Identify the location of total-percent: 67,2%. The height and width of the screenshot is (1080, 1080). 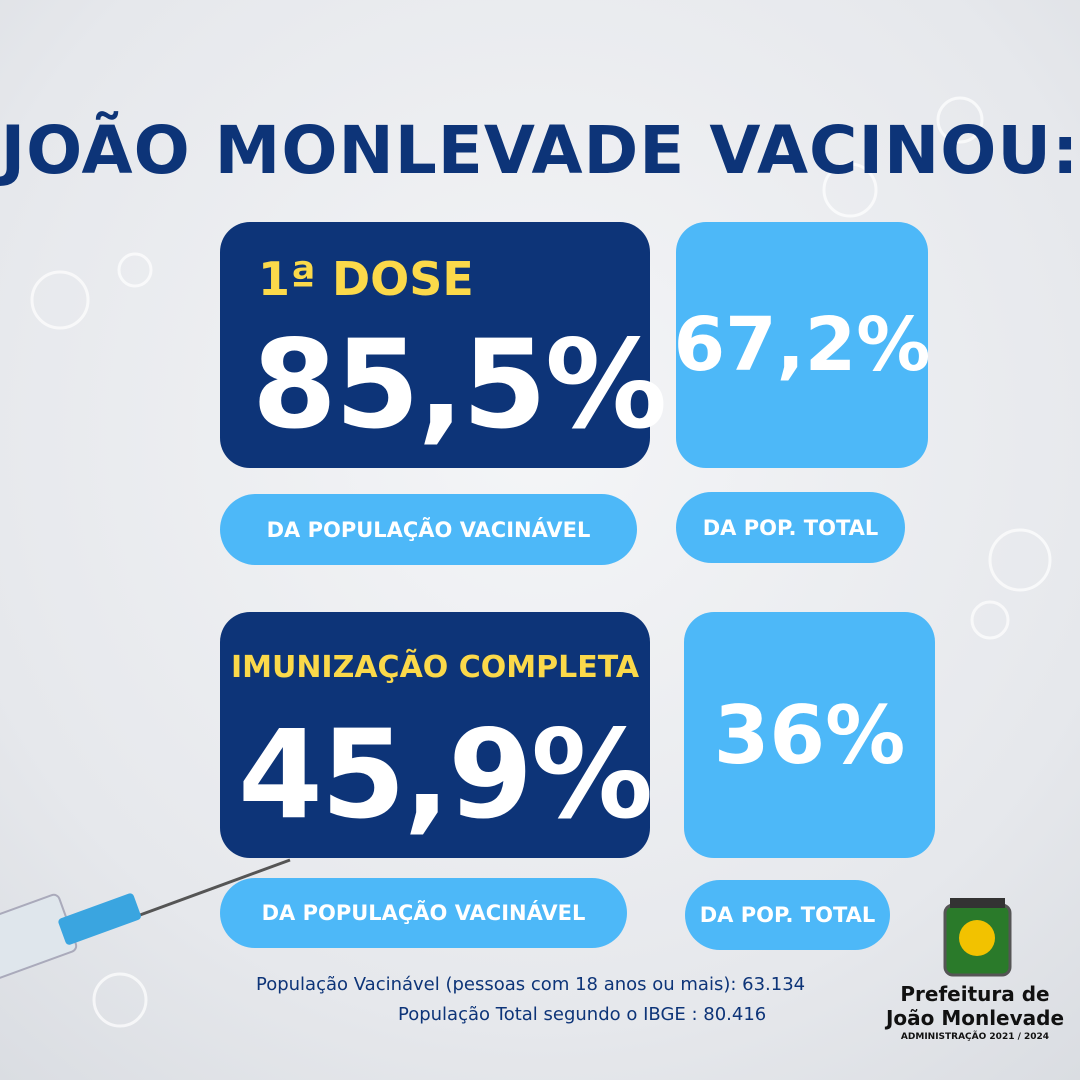
(802, 345).